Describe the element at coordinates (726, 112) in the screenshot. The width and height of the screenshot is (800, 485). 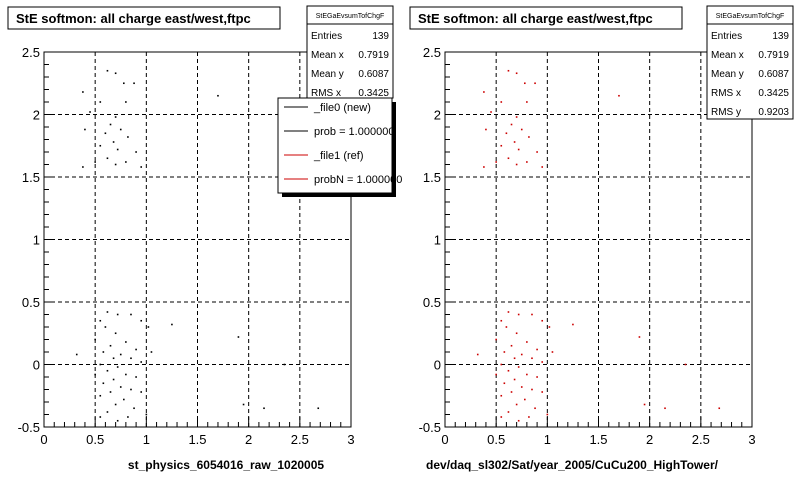
I see `stats-label: RMS y` at that location.